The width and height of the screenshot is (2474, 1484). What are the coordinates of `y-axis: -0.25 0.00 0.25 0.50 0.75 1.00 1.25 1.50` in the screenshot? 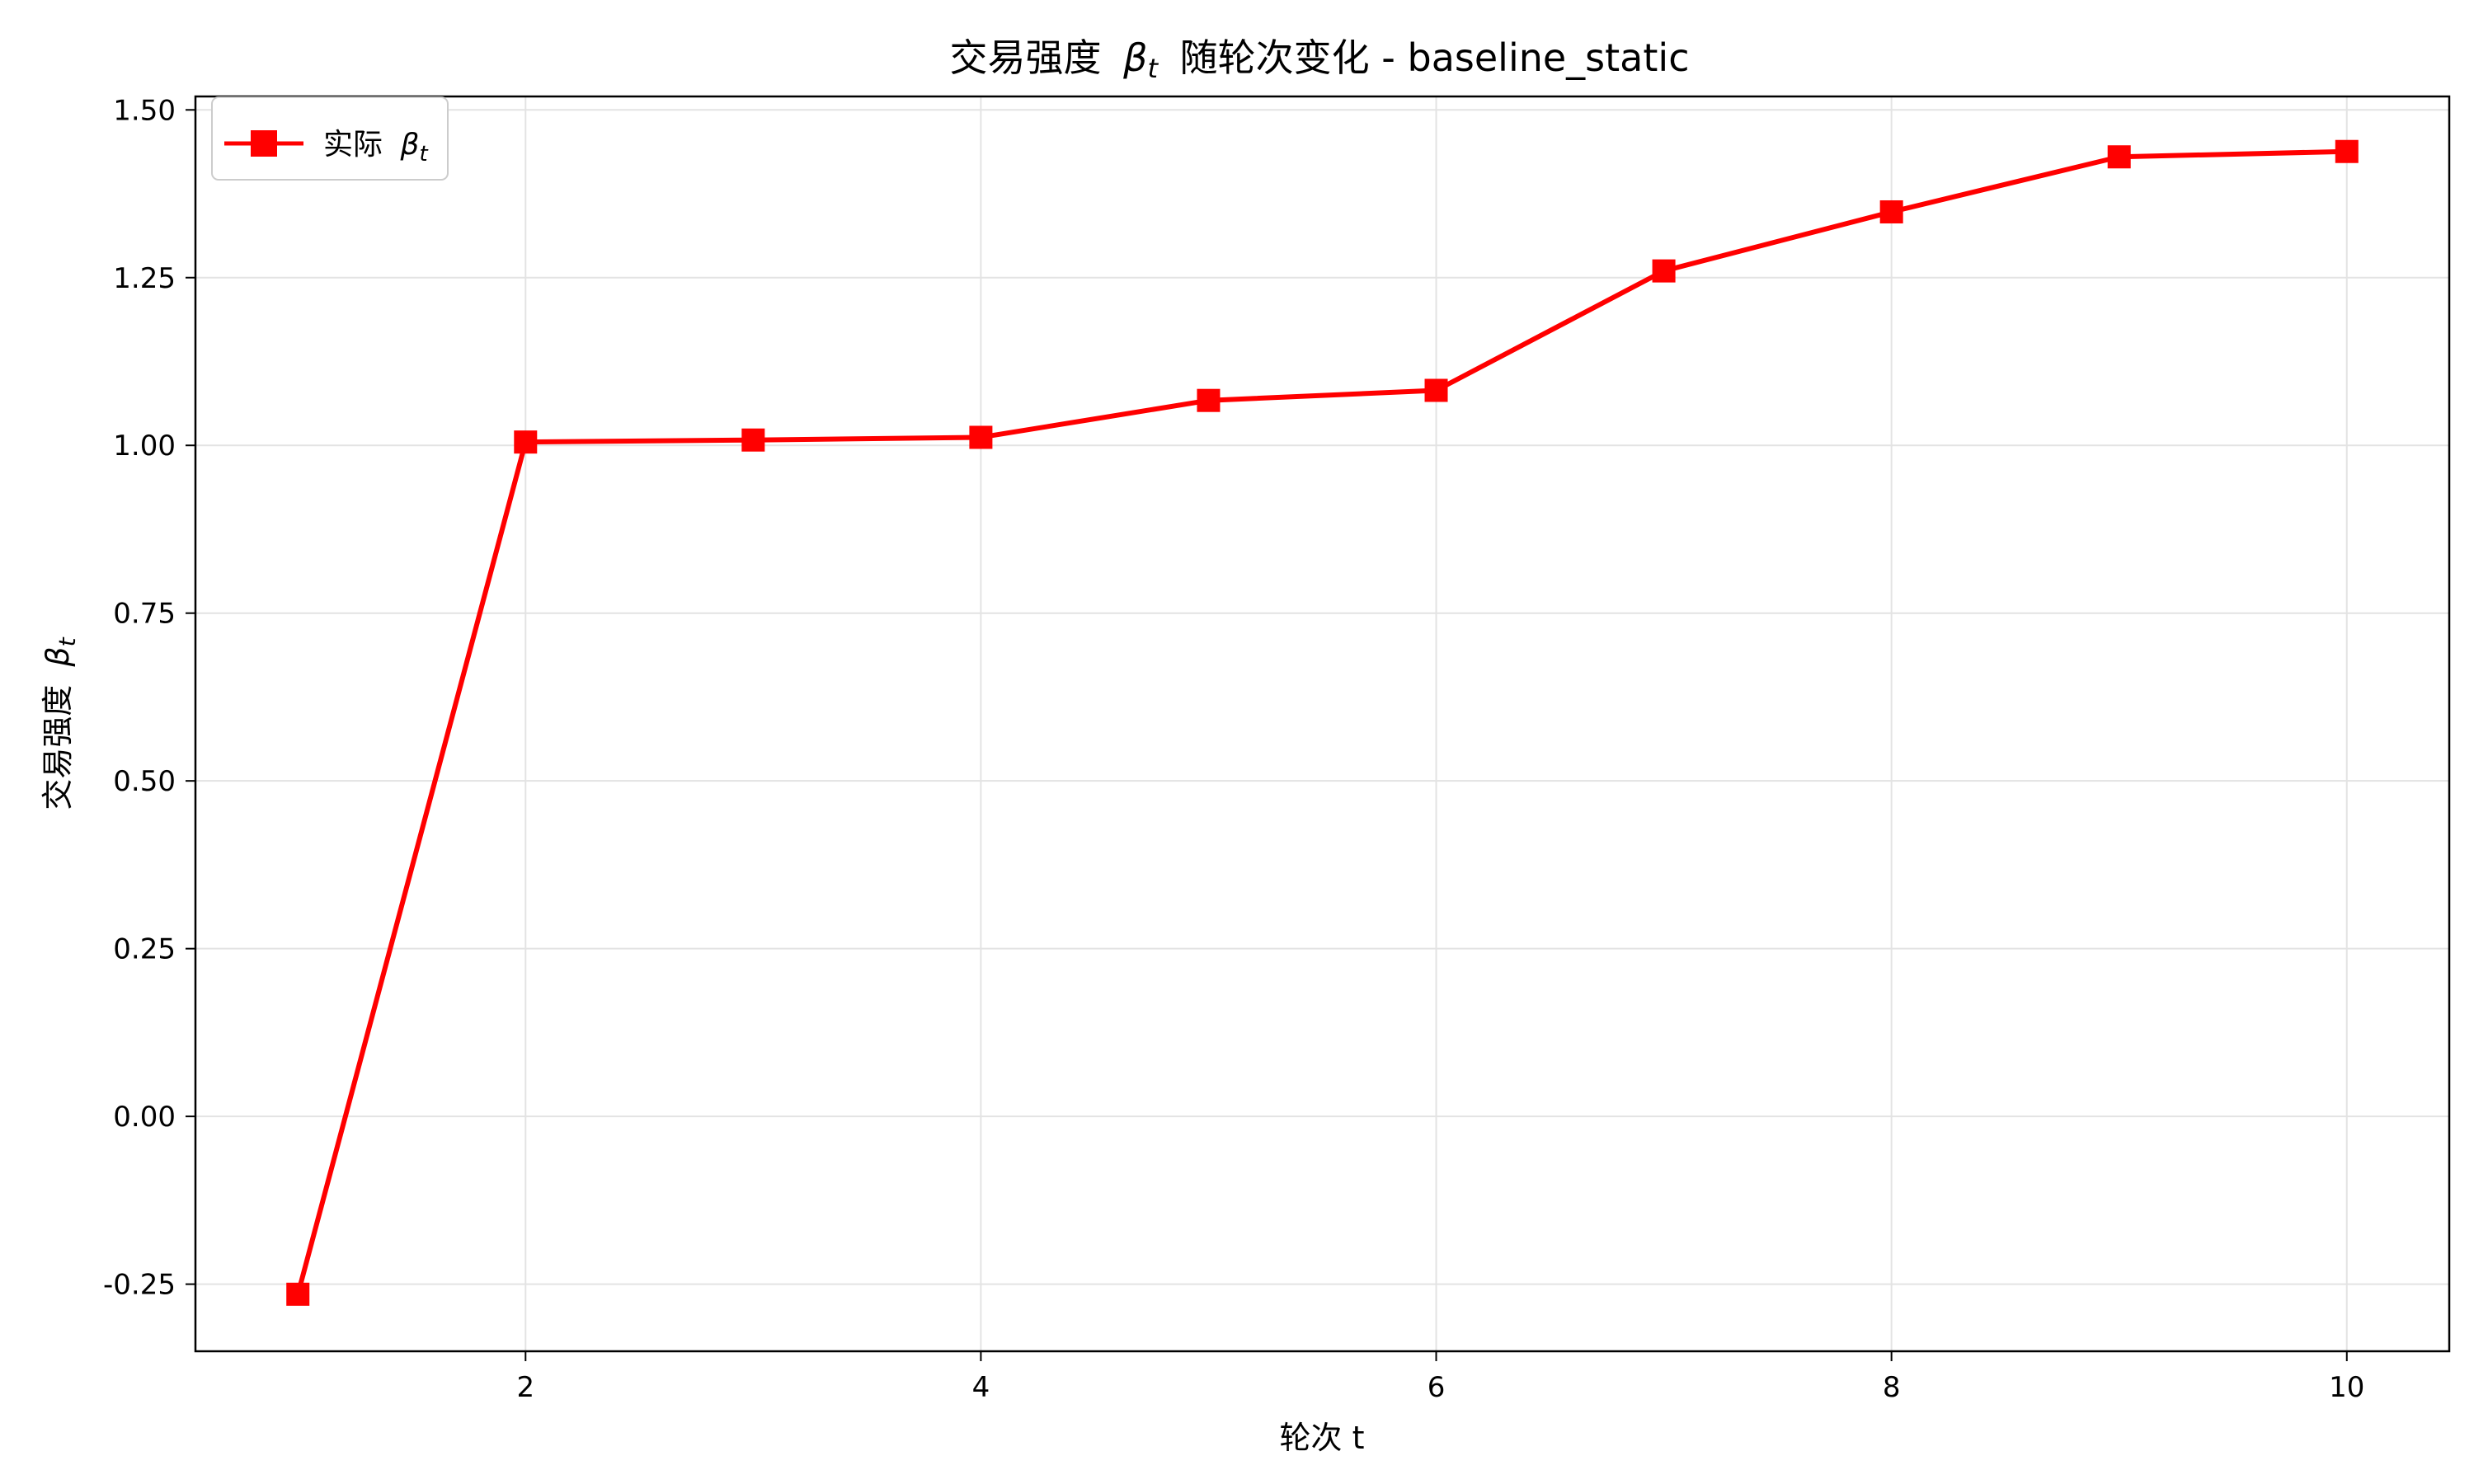 It's located at (149, 698).